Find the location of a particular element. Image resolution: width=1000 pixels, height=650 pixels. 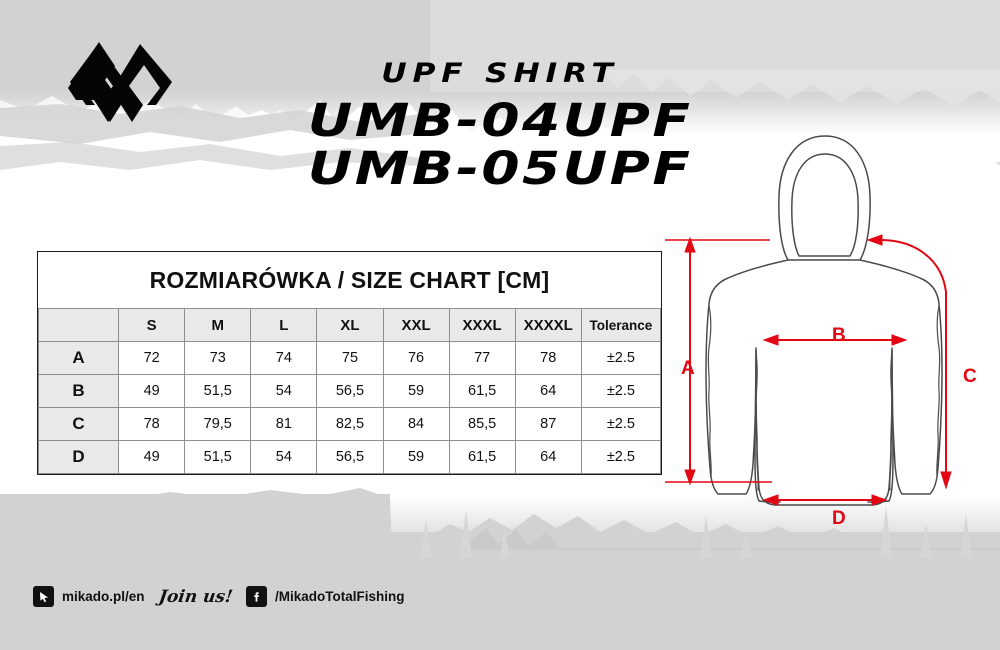

cell-c-xl: 82,5 is located at coordinates (350, 424).